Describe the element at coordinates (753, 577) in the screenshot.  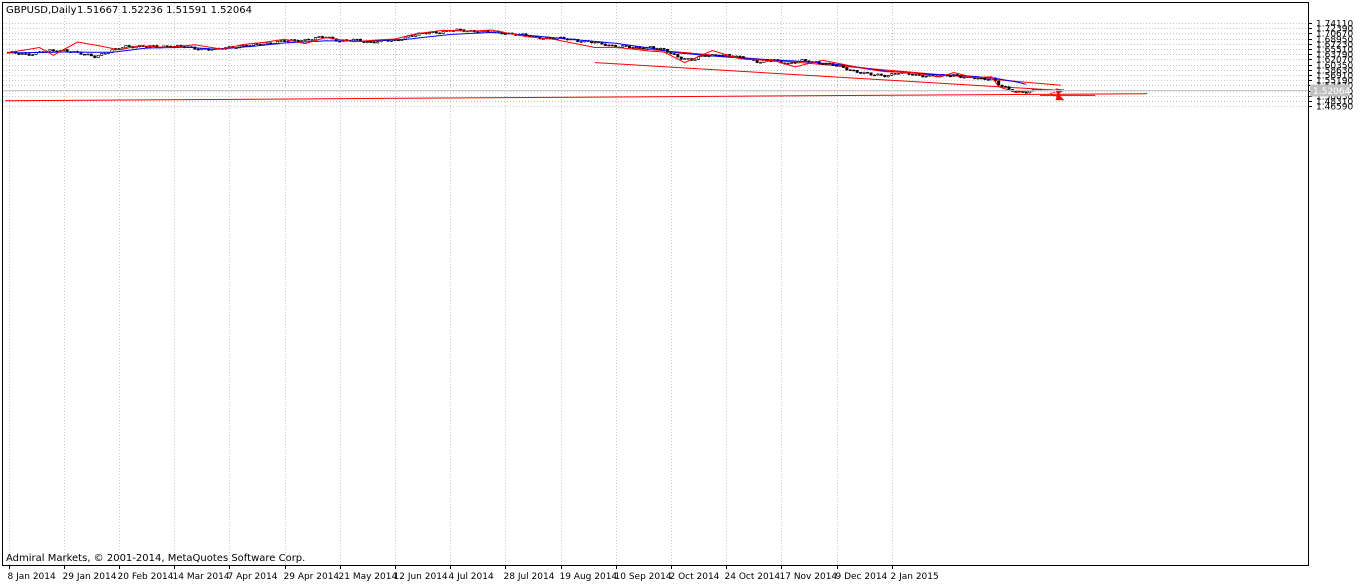
I see `time-tick-label: 24 Oct 2014` at that location.